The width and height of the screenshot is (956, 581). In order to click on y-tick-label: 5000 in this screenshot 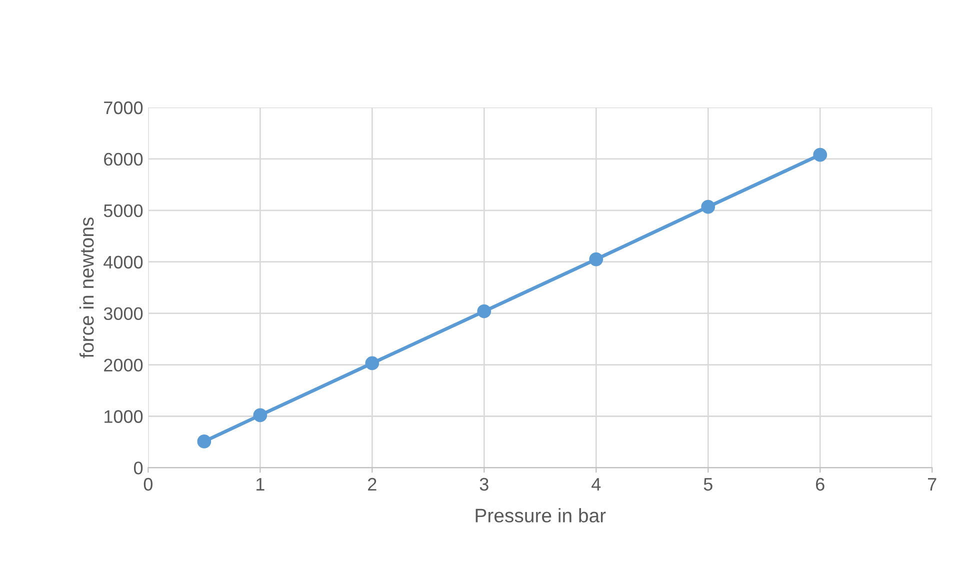, I will do `click(123, 211)`.